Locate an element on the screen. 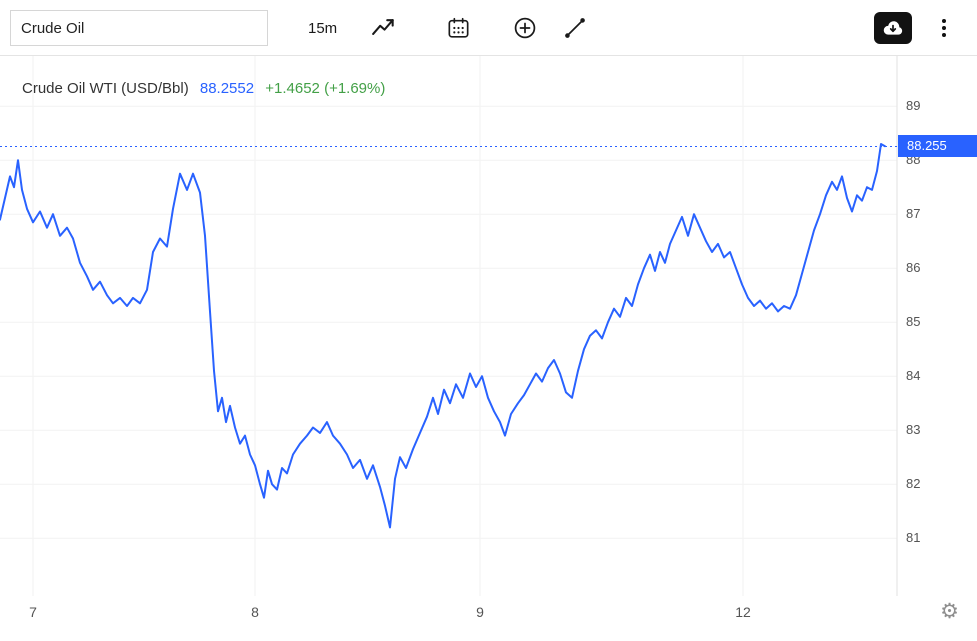 This screenshot has width=977, height=641. calendar-icon is located at coordinates (458, 27).